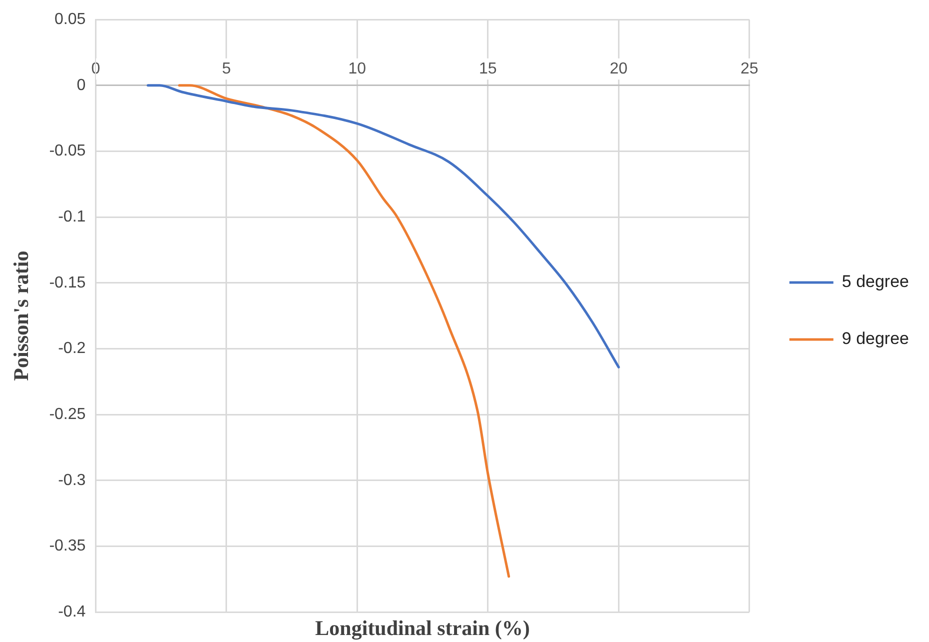 The image size is (929, 642). What do you see at coordinates (72, 217) in the screenshot?
I see `y-tick-label: -0.1` at bounding box center [72, 217].